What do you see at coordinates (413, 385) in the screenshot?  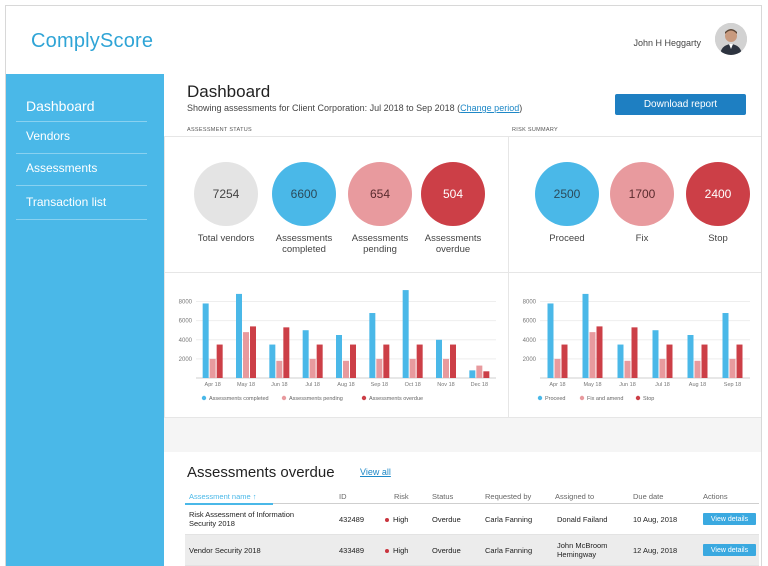 I see `x-tick-label: Oct 18` at bounding box center [413, 385].